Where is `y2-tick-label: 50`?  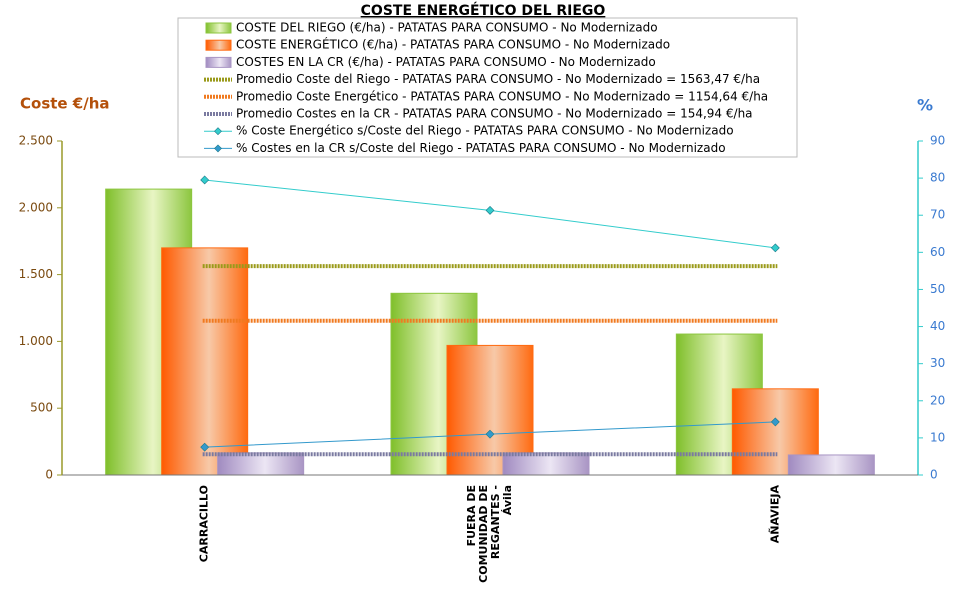 y2-tick-label: 50 is located at coordinates (937, 289).